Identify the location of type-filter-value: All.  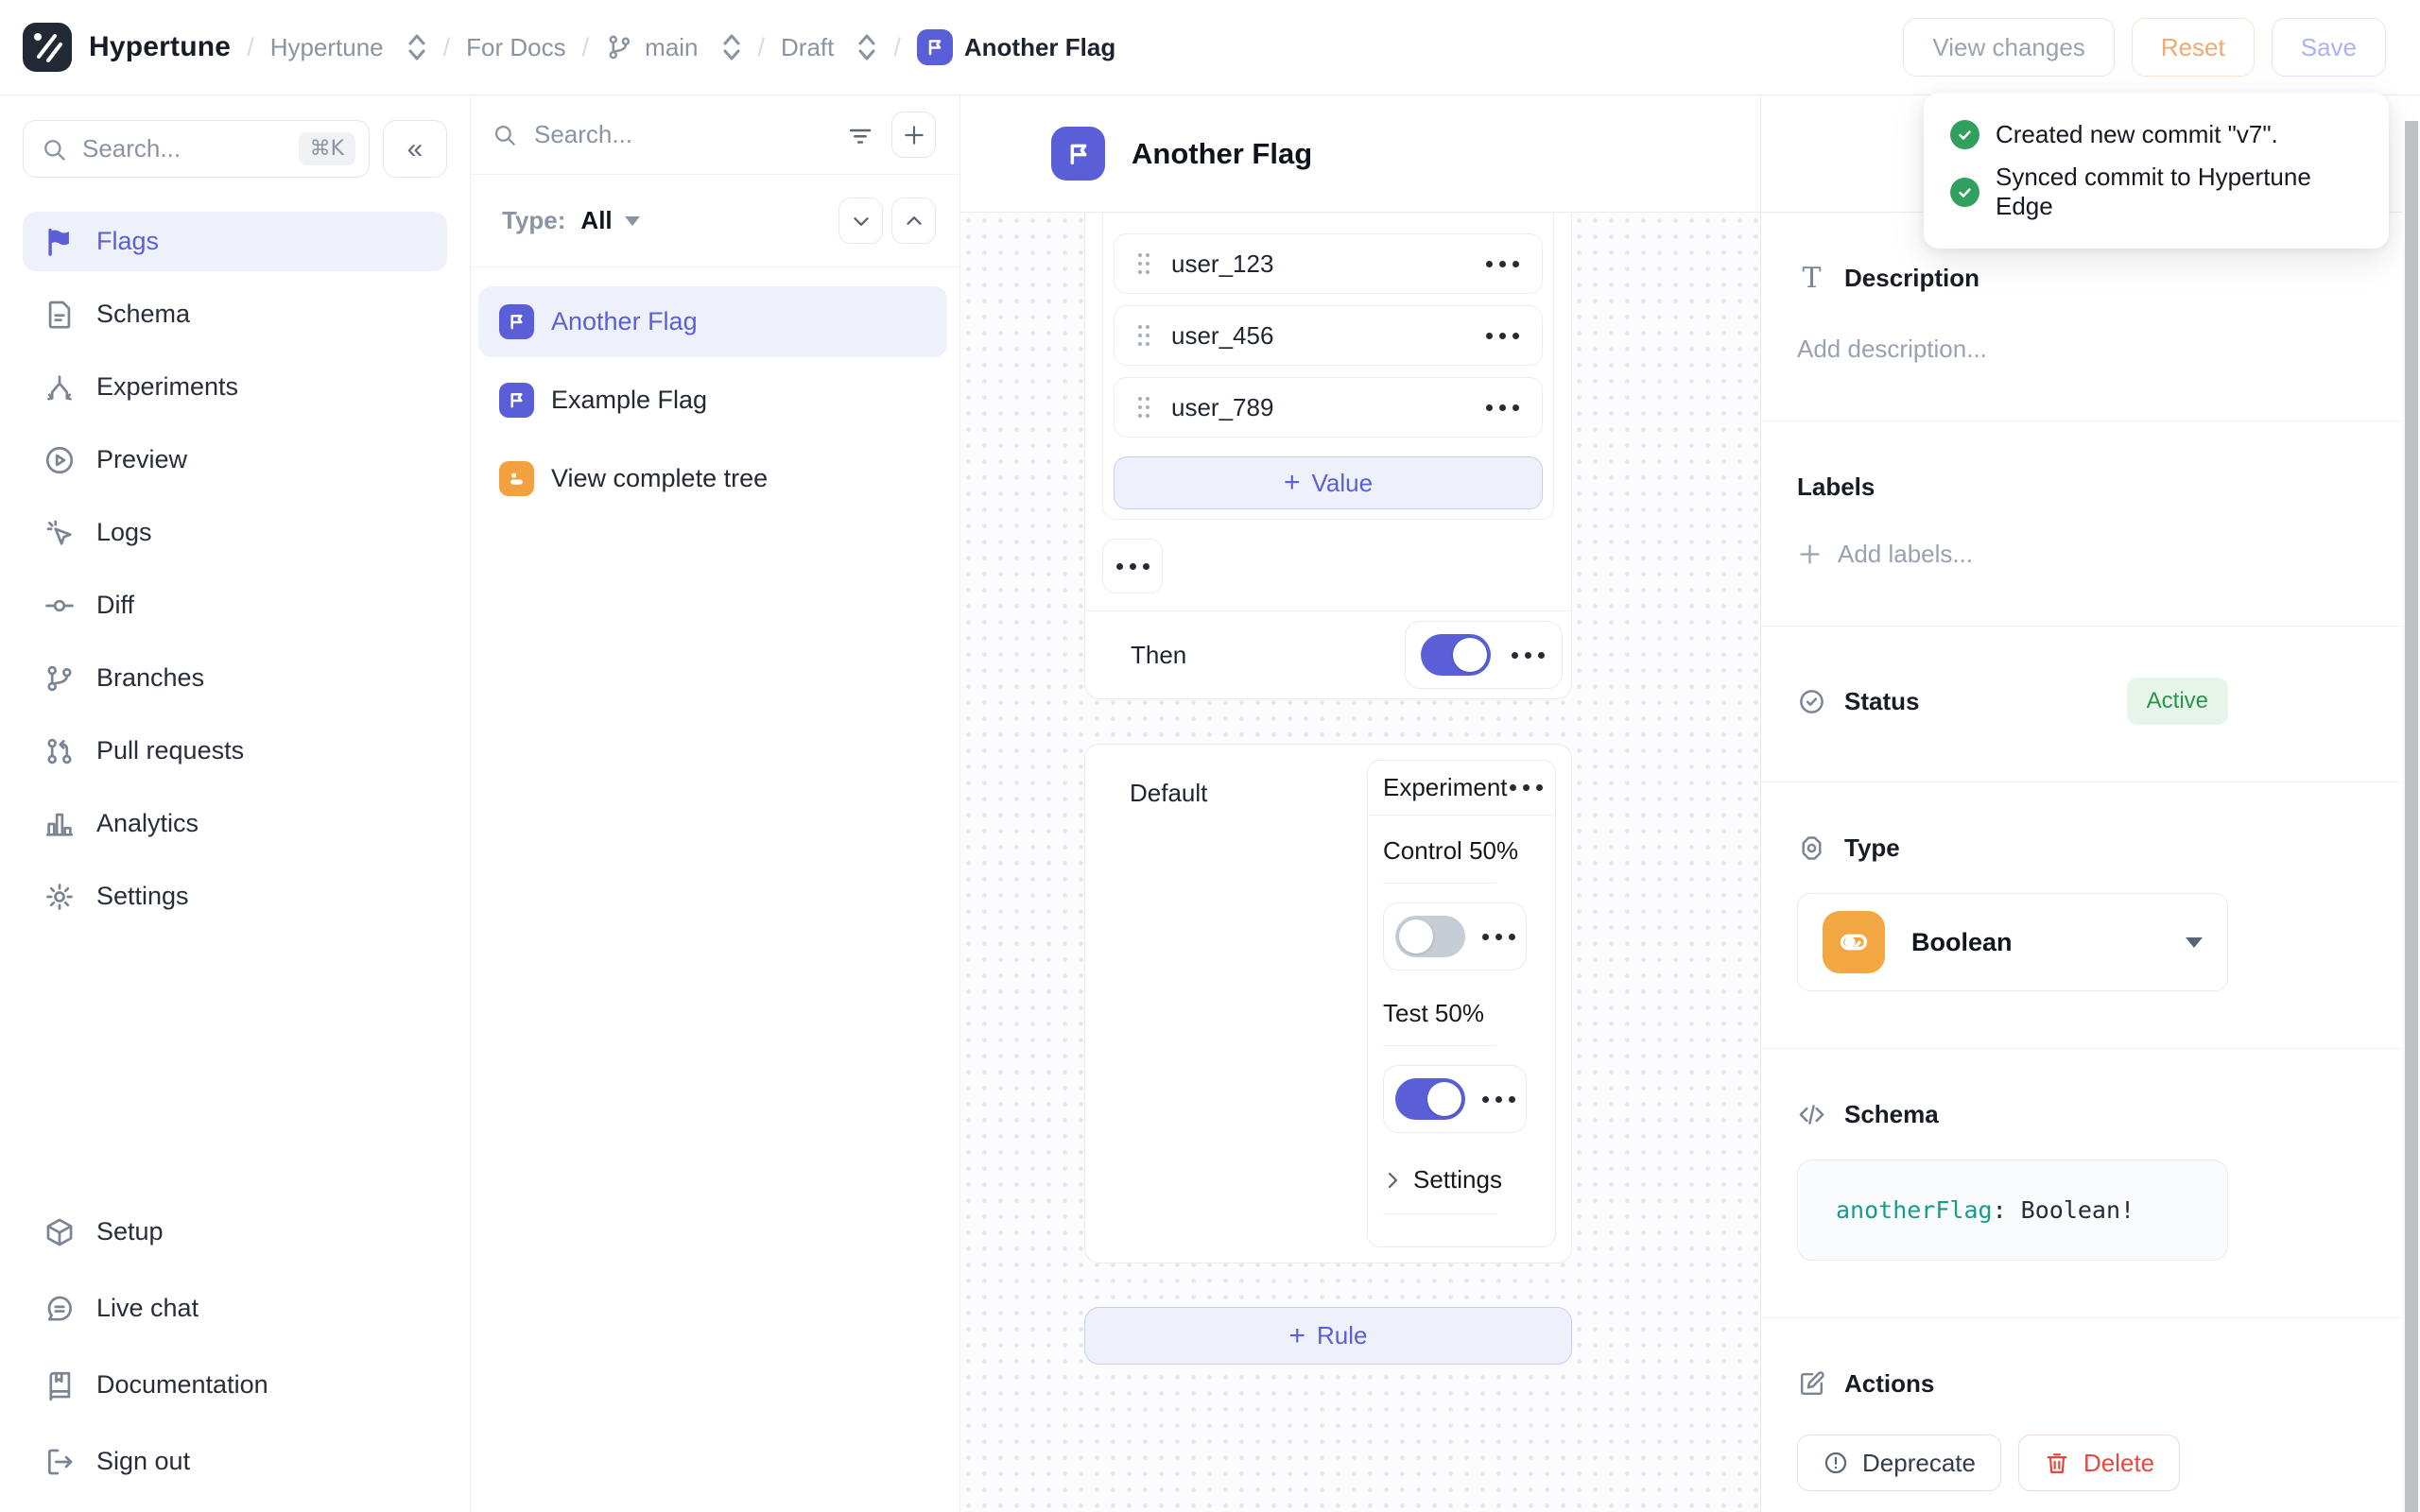
(596, 220).